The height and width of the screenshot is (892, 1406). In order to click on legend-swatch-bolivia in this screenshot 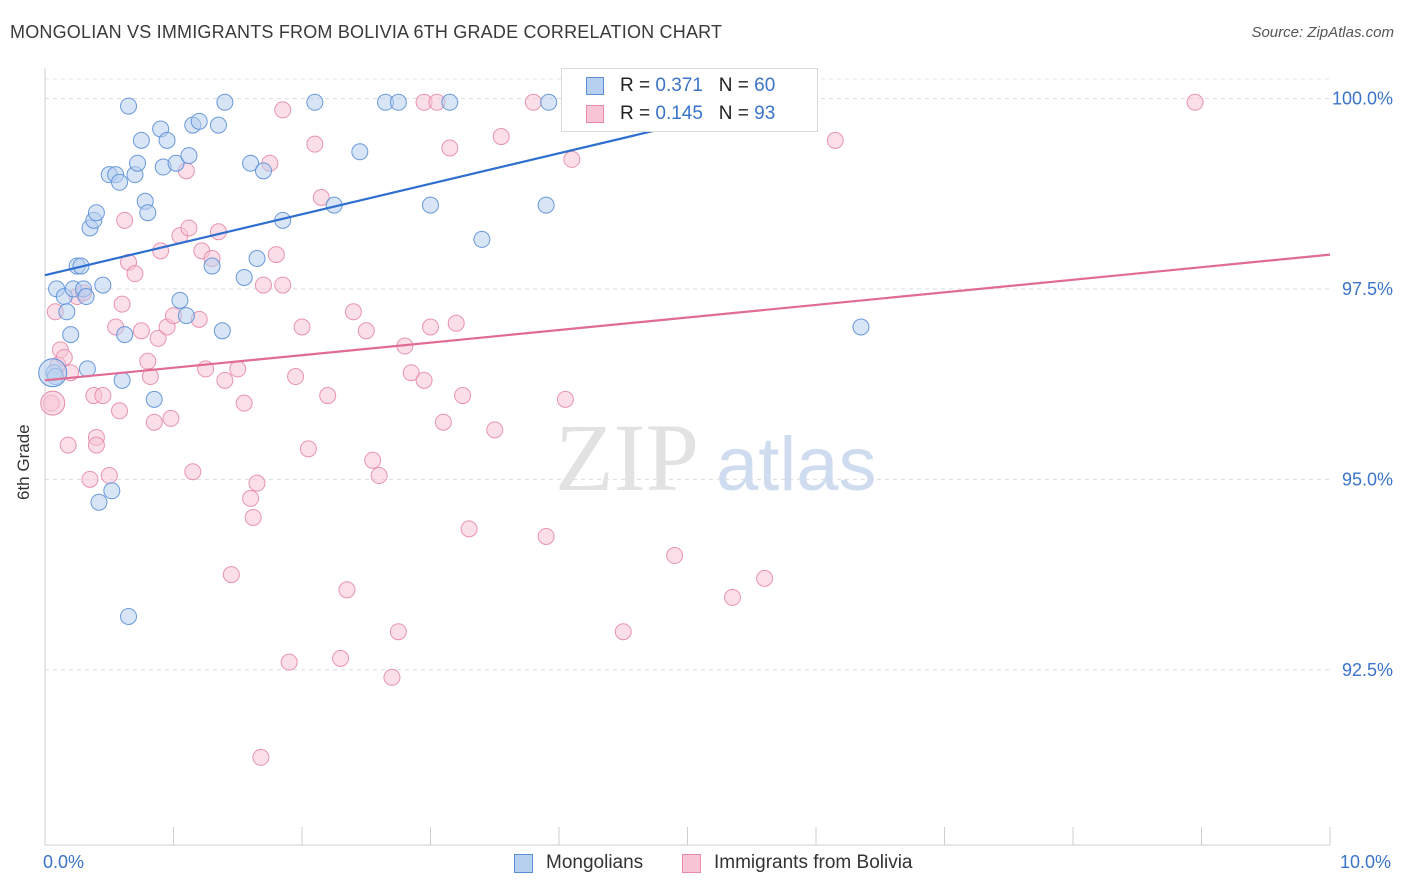, I will do `click(595, 114)`.